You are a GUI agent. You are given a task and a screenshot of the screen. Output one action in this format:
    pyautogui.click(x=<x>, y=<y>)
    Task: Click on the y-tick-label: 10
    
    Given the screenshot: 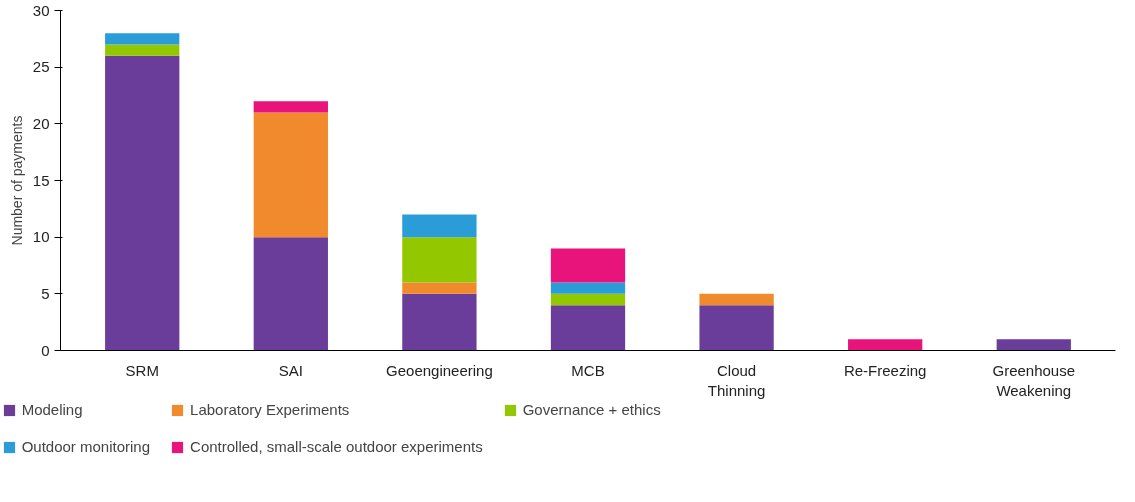 What is the action you would take?
    pyautogui.click(x=41, y=237)
    